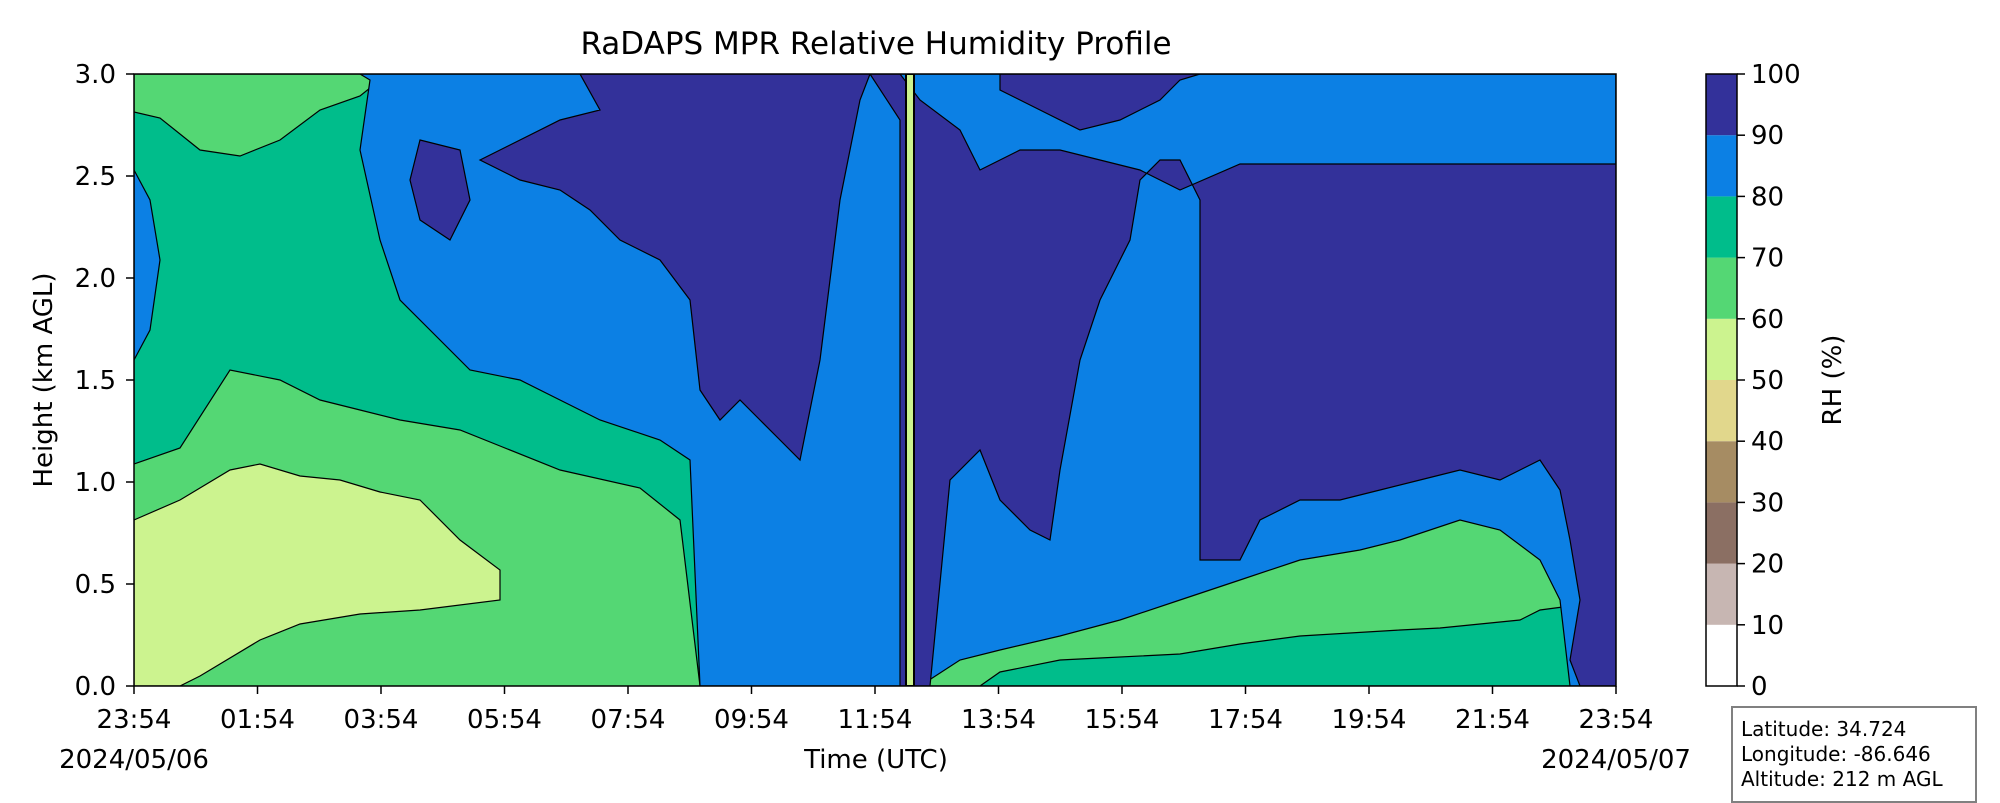  I want to click on y-tick-label: 1.5, so click(95, 381).